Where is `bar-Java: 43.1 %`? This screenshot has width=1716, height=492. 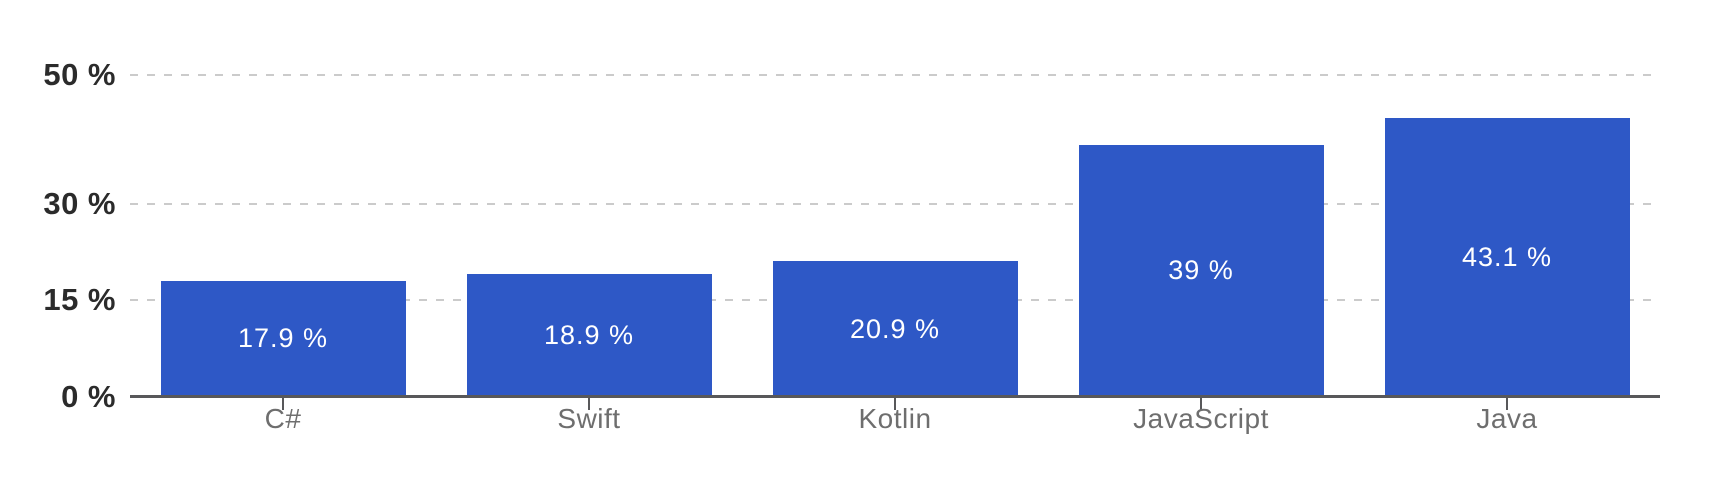 bar-Java: 43.1 % is located at coordinates (1507, 257).